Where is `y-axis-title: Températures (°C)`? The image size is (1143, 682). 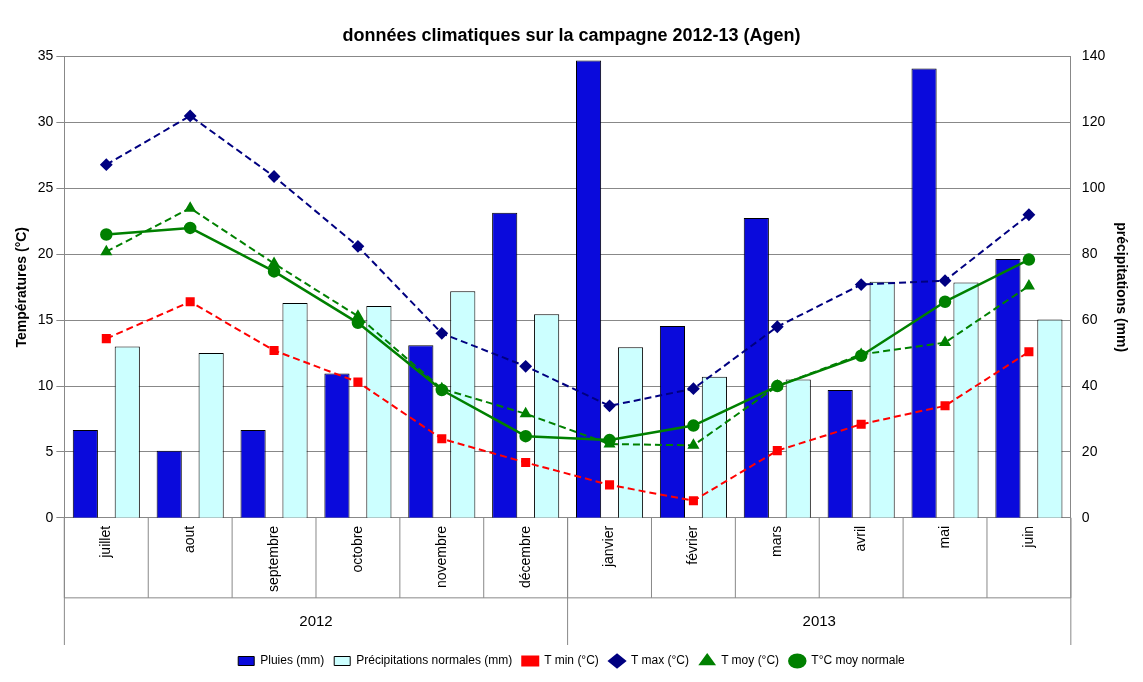
y-axis-title: Températures (°C) is located at coordinates (21, 287).